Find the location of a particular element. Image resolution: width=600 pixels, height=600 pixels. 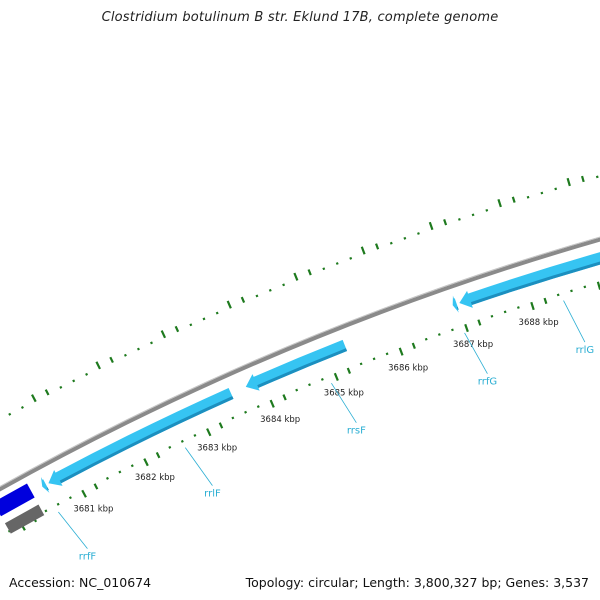

gene-rrsF is located at coordinates (296, 365).